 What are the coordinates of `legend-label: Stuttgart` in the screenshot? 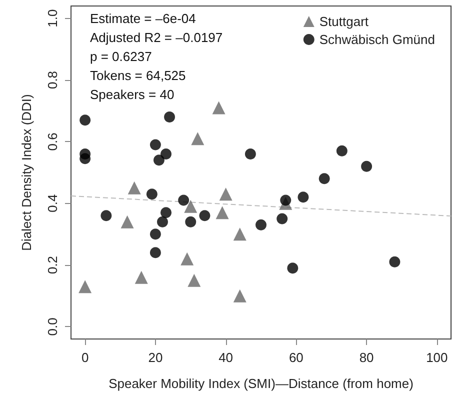 It's located at (344, 21).